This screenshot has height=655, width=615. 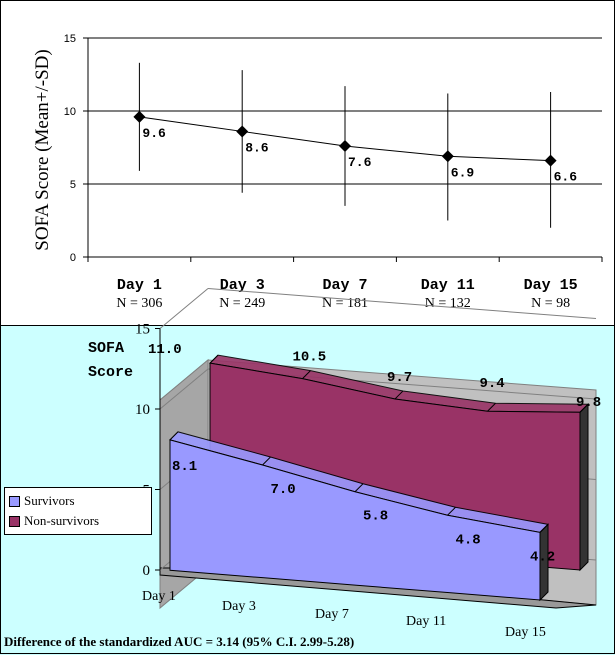 What do you see at coordinates (468, 540) in the screenshot?
I see `survivors-label-day-11: 4.8` at bounding box center [468, 540].